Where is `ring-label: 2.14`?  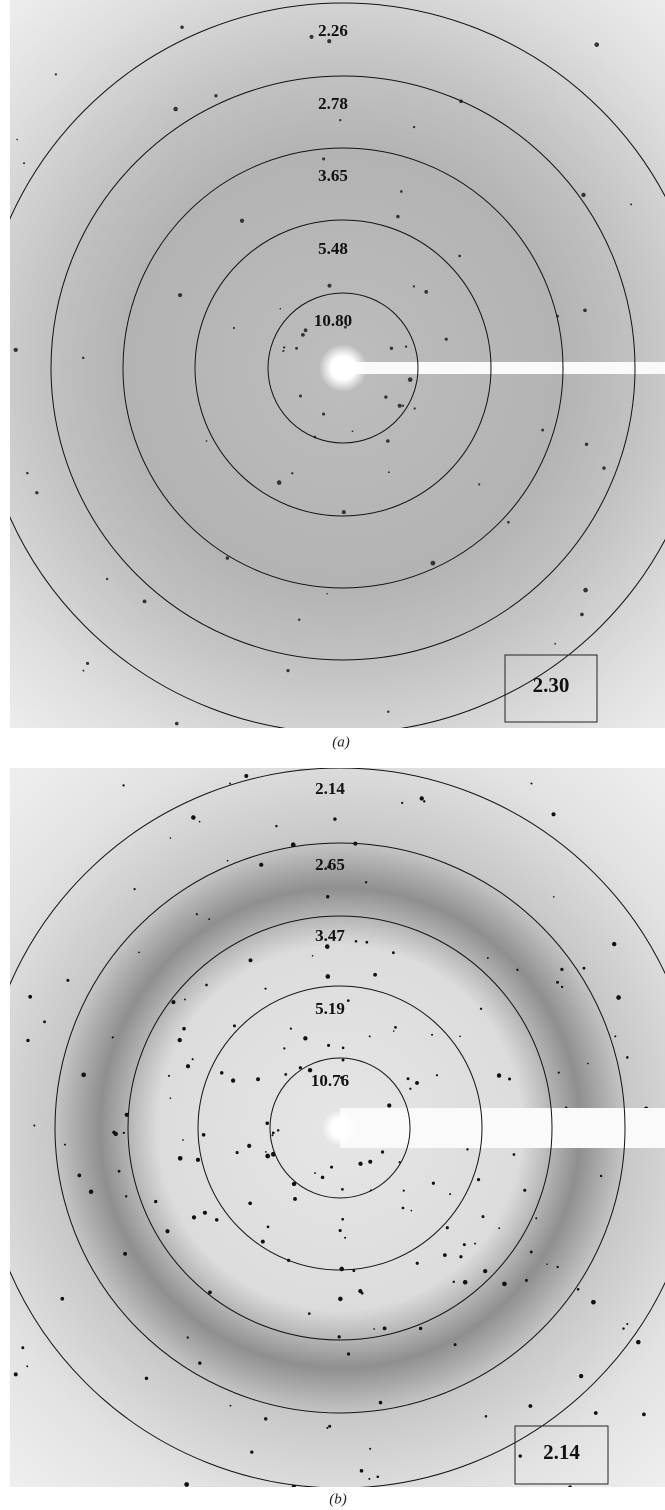 ring-label: 2.14 is located at coordinates (330, 788).